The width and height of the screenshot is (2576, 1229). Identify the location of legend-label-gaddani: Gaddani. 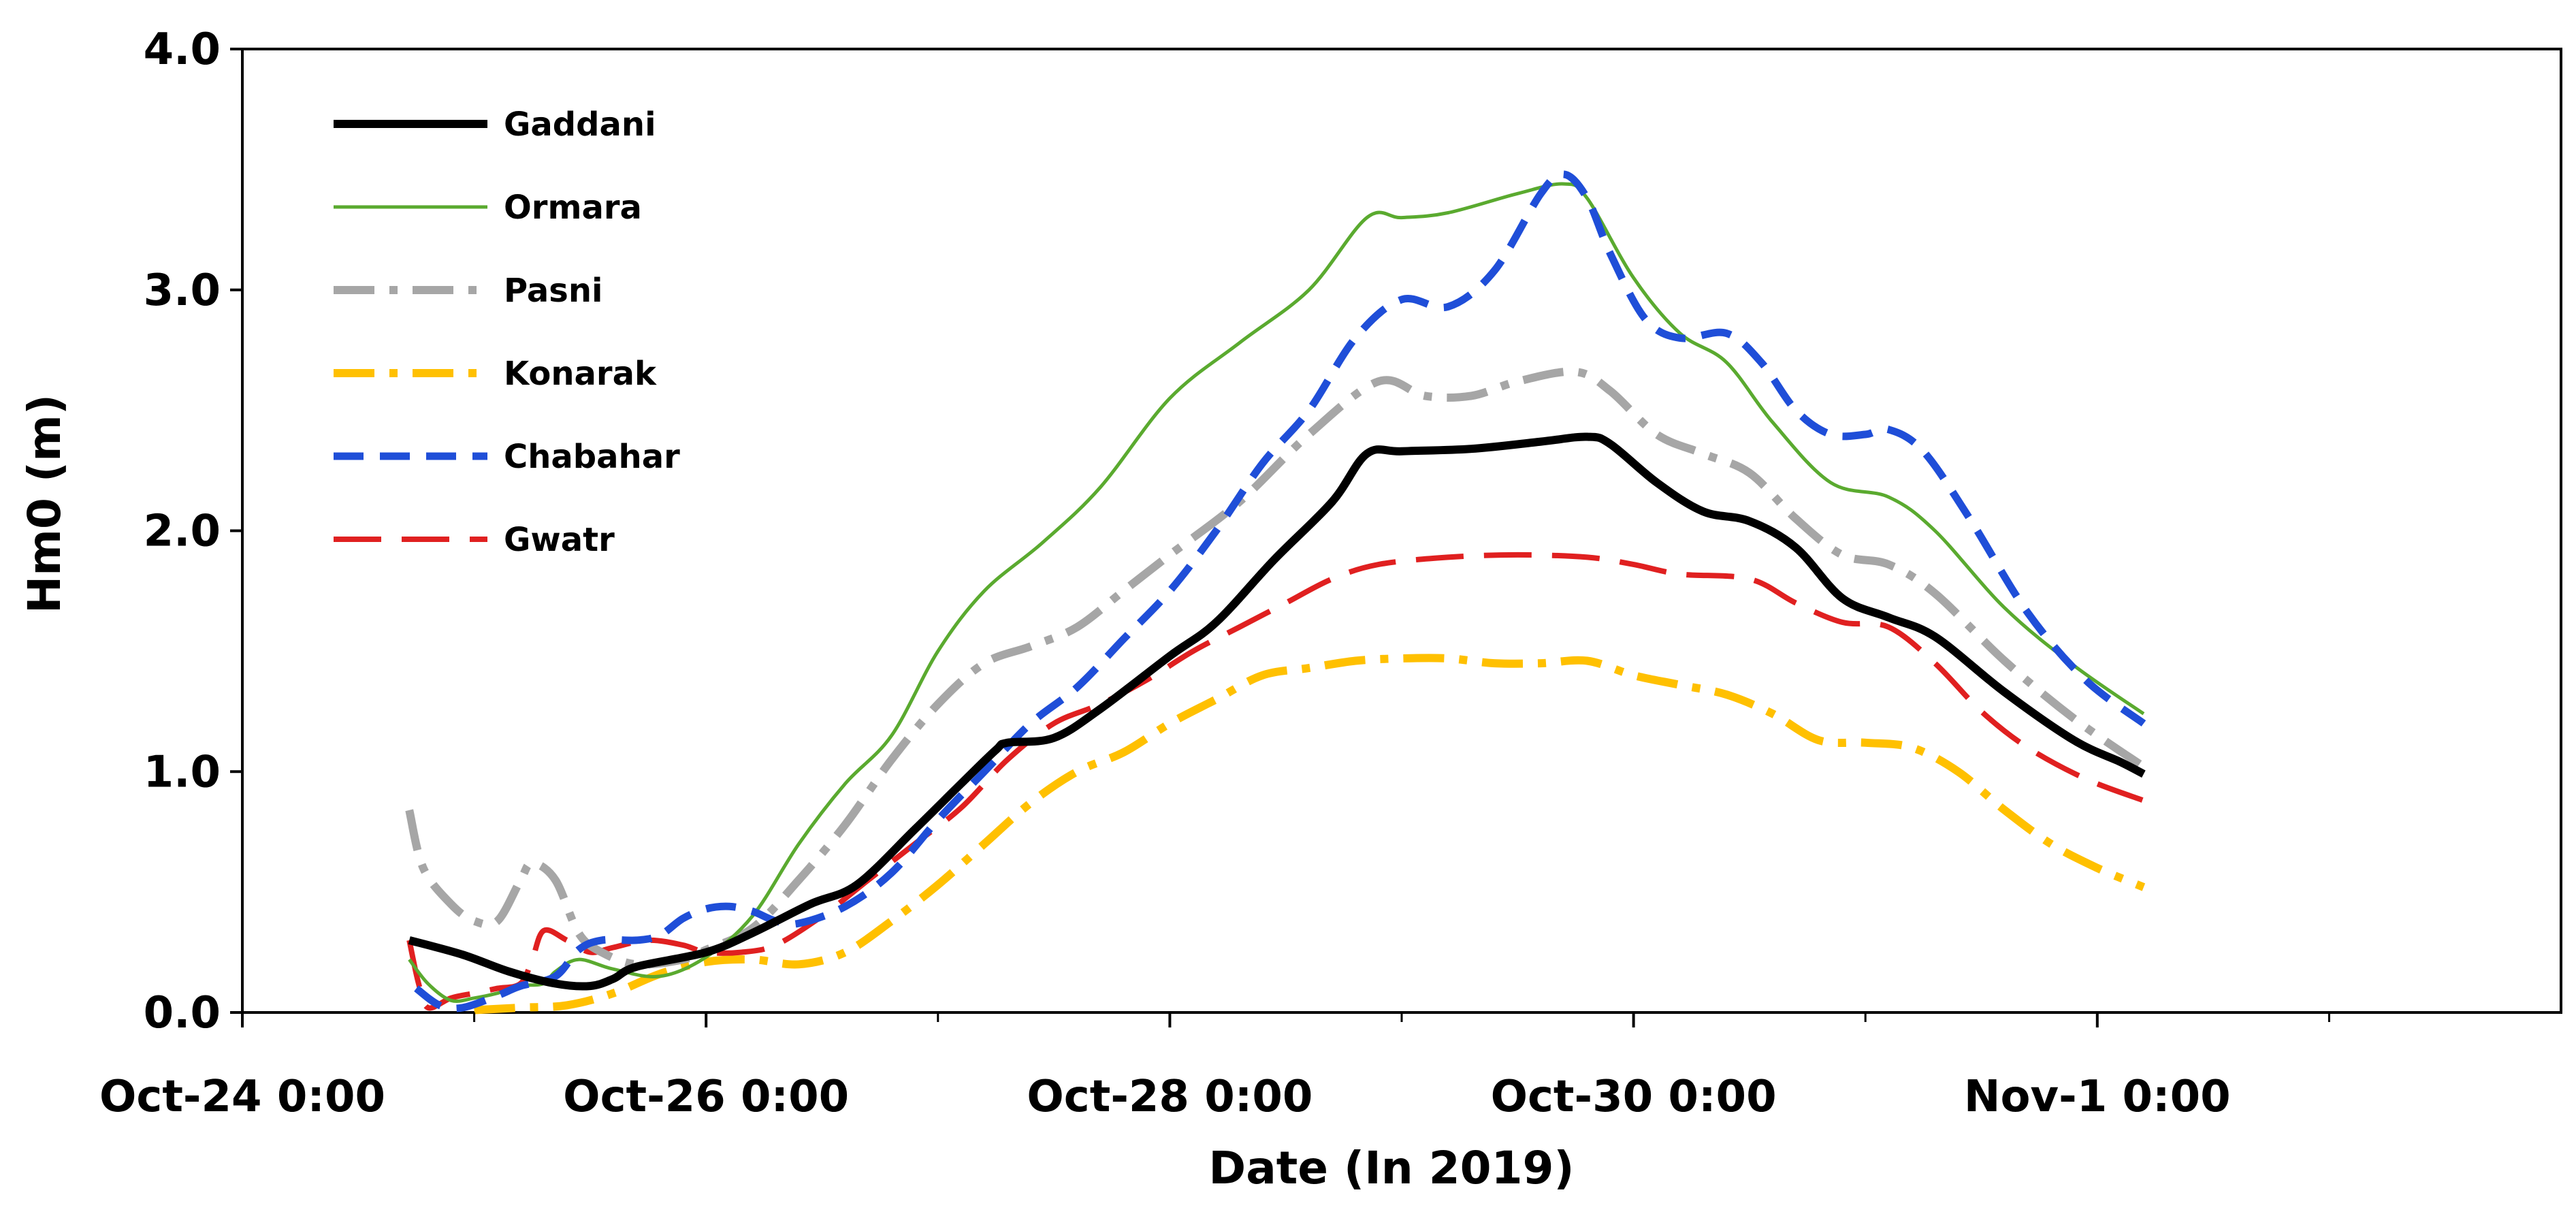
(580, 125).